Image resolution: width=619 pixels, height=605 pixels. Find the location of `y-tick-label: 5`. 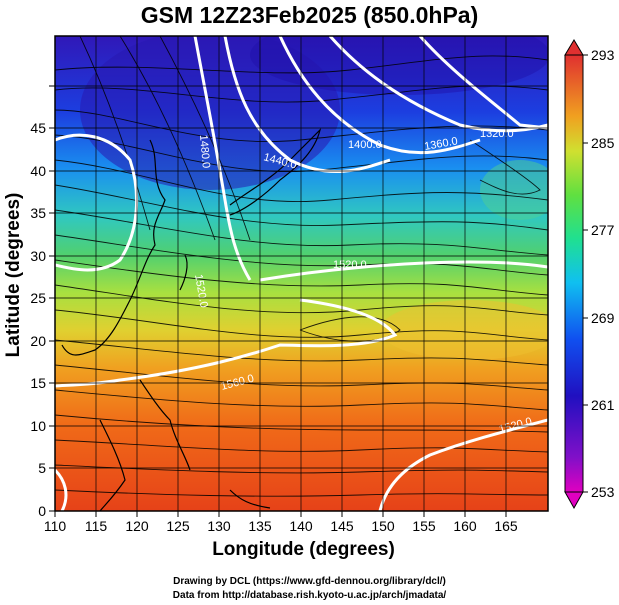

y-tick-label: 5 is located at coordinates (42, 468).